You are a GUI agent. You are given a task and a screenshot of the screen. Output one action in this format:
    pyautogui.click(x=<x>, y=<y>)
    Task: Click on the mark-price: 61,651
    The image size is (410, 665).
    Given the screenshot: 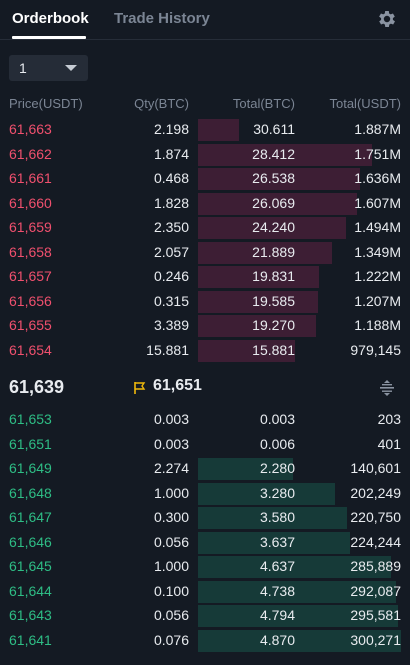 What is the action you would take?
    pyautogui.click(x=177, y=385)
    